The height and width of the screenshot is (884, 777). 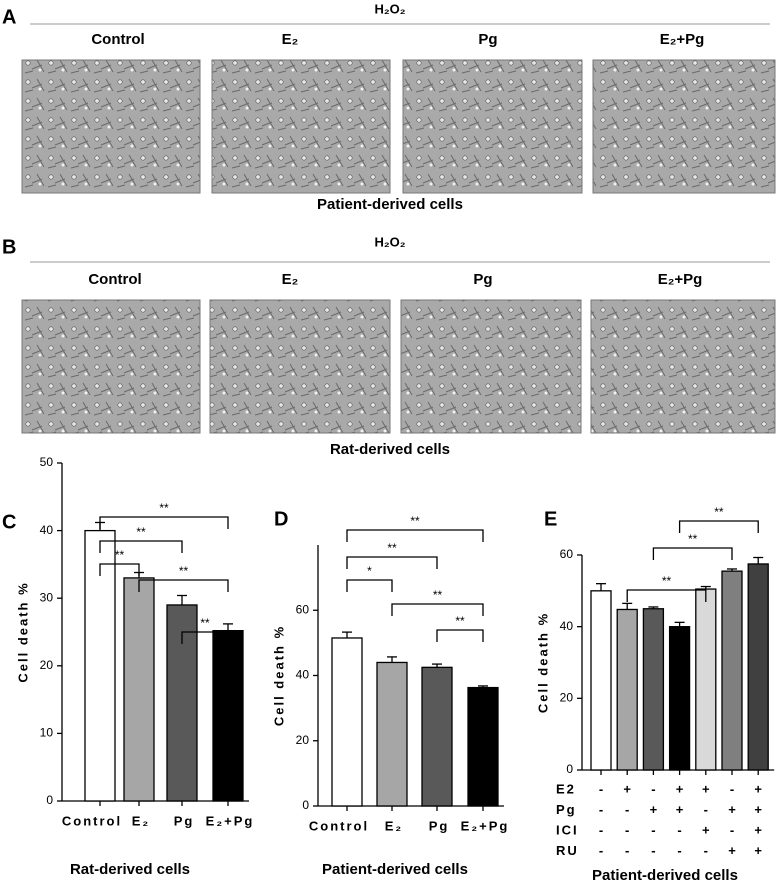 What do you see at coordinates (567, 829) in the screenshot?
I see `condition-label: ICI` at bounding box center [567, 829].